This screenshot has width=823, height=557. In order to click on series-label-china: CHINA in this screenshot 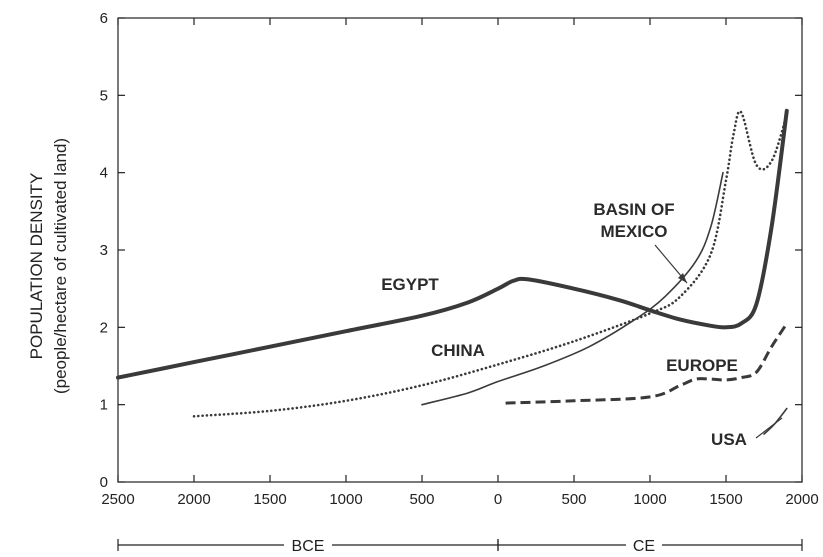, I will do `click(458, 350)`.